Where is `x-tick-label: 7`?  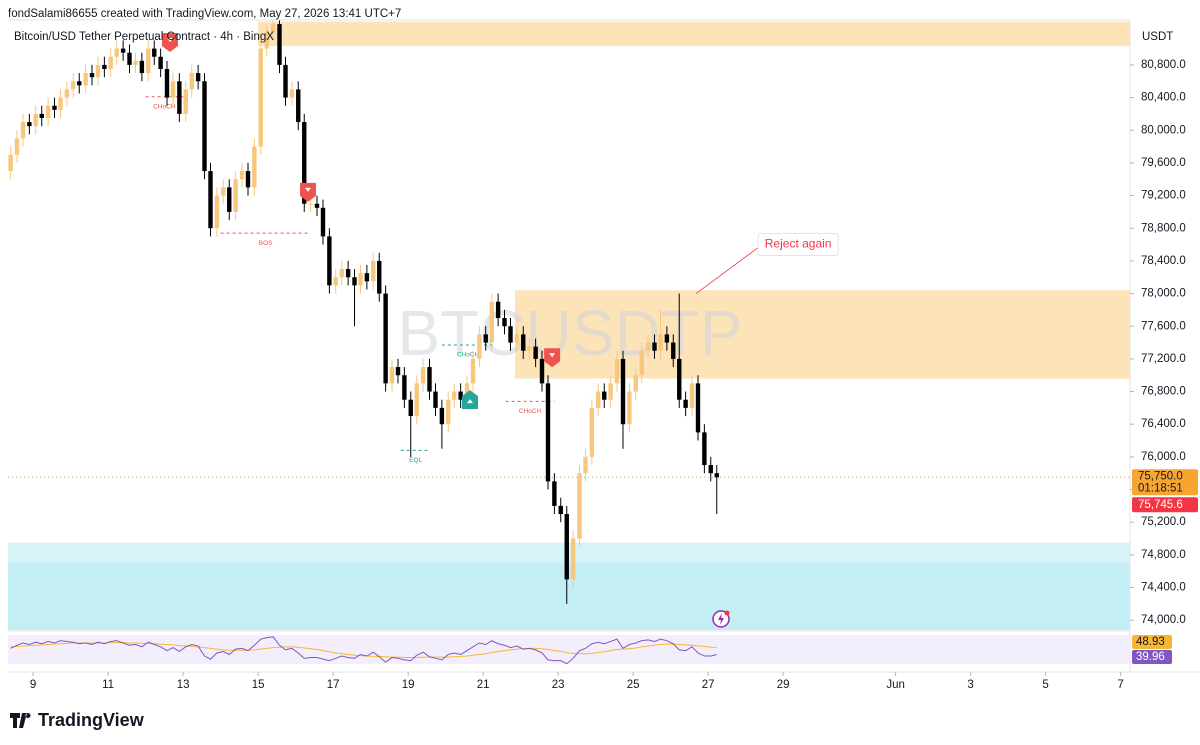 x-tick-label: 7 is located at coordinates (1120, 685).